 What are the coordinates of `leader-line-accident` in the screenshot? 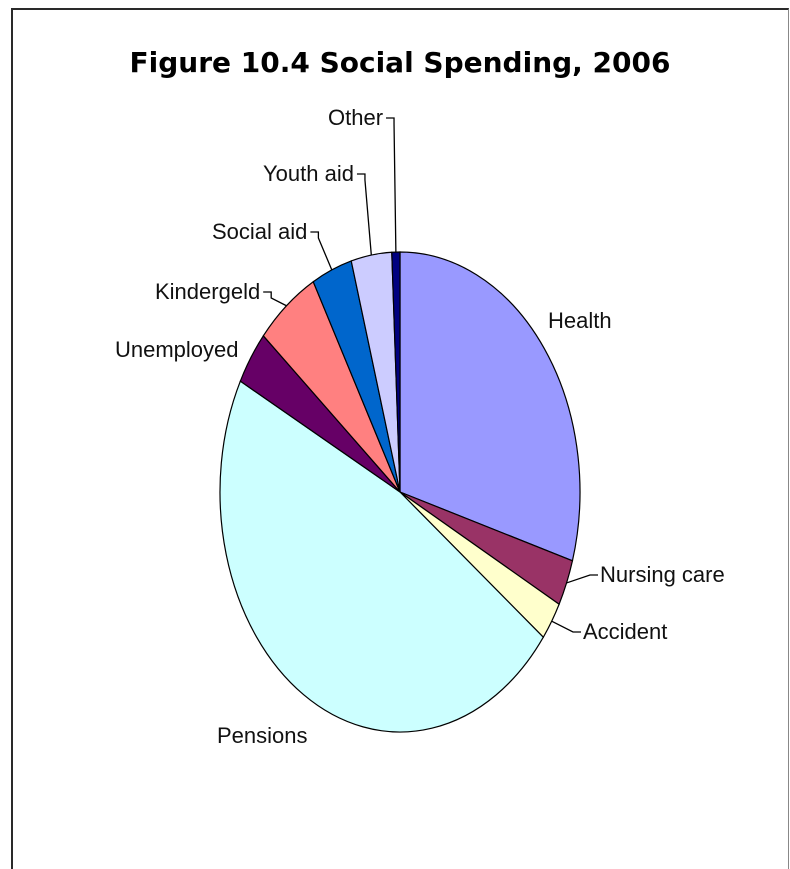 It's located at (566, 626).